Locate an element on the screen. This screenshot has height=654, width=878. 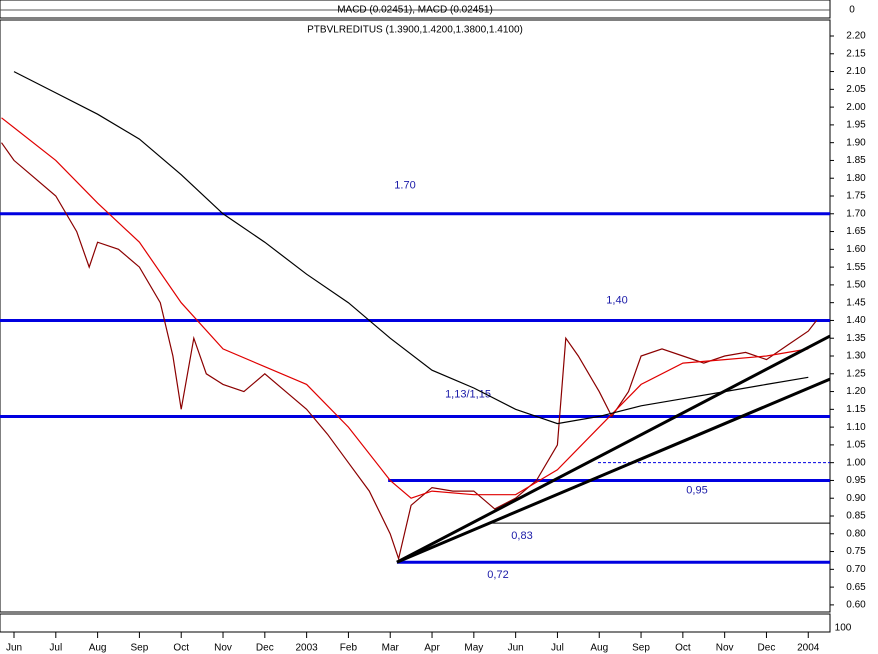
x-tick-label: Mar is located at coordinates (391, 648).